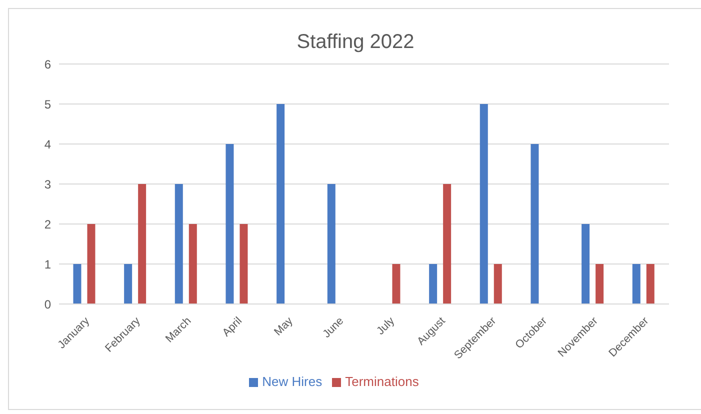  Describe the element at coordinates (48, 64) in the screenshot. I see `y-tick-label: 6` at that location.